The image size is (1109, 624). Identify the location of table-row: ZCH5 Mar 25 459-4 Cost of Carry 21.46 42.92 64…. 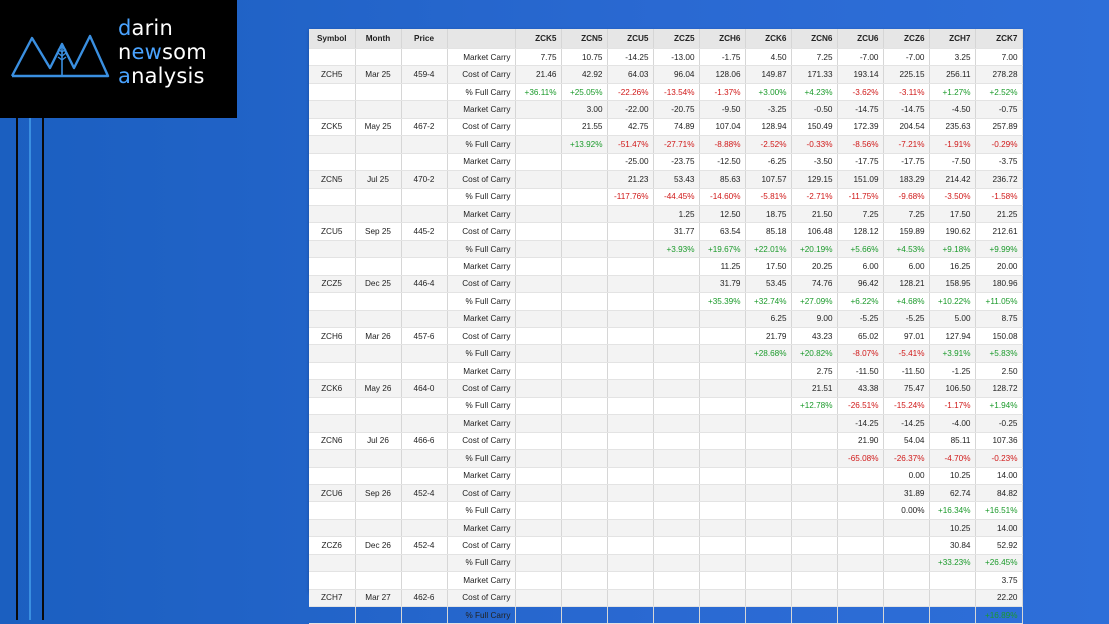
(666, 74).